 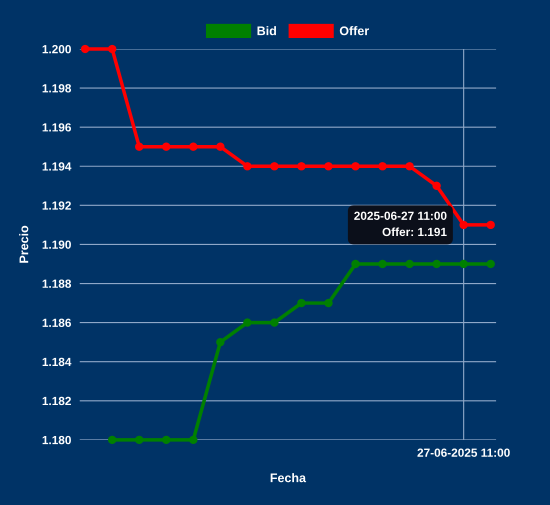 I want to click on y-tick-label: 1.196, so click(x=56, y=127).